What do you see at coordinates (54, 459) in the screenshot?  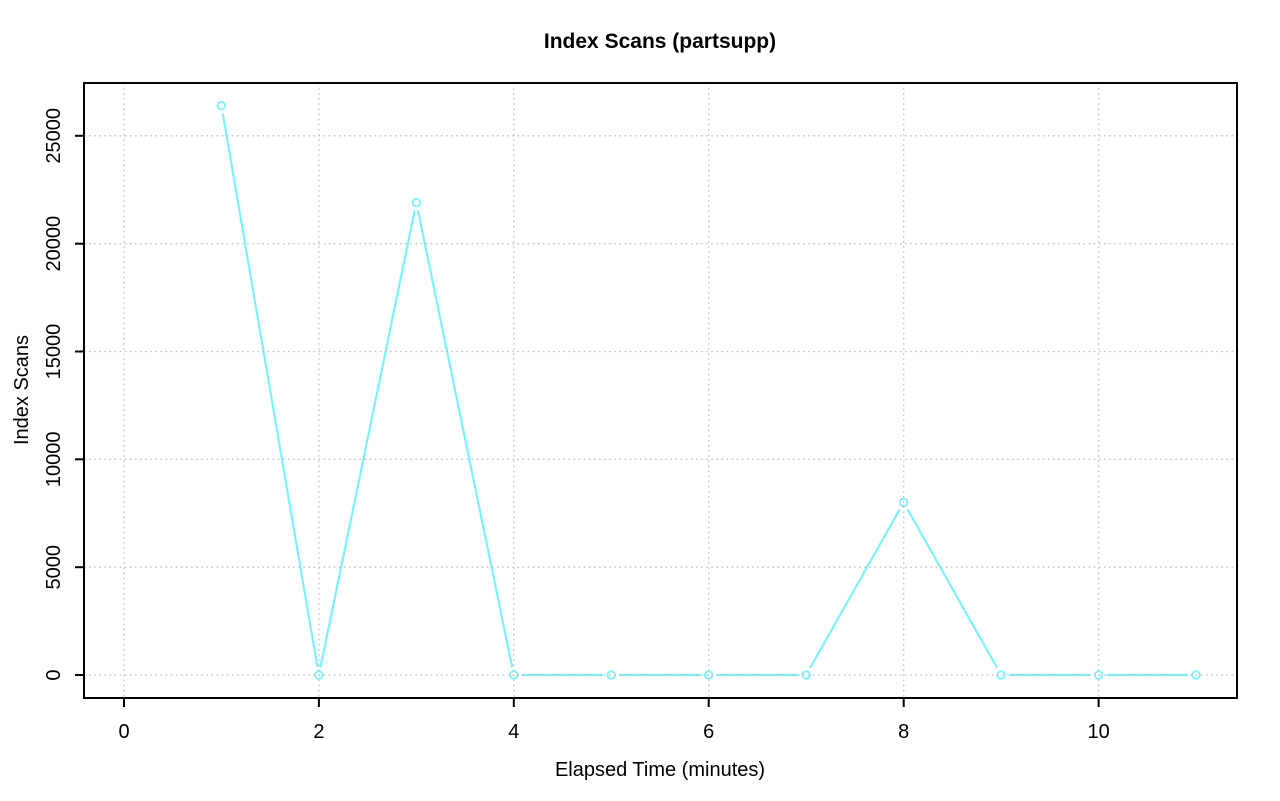 I see `y-tick-label: 10000` at bounding box center [54, 459].